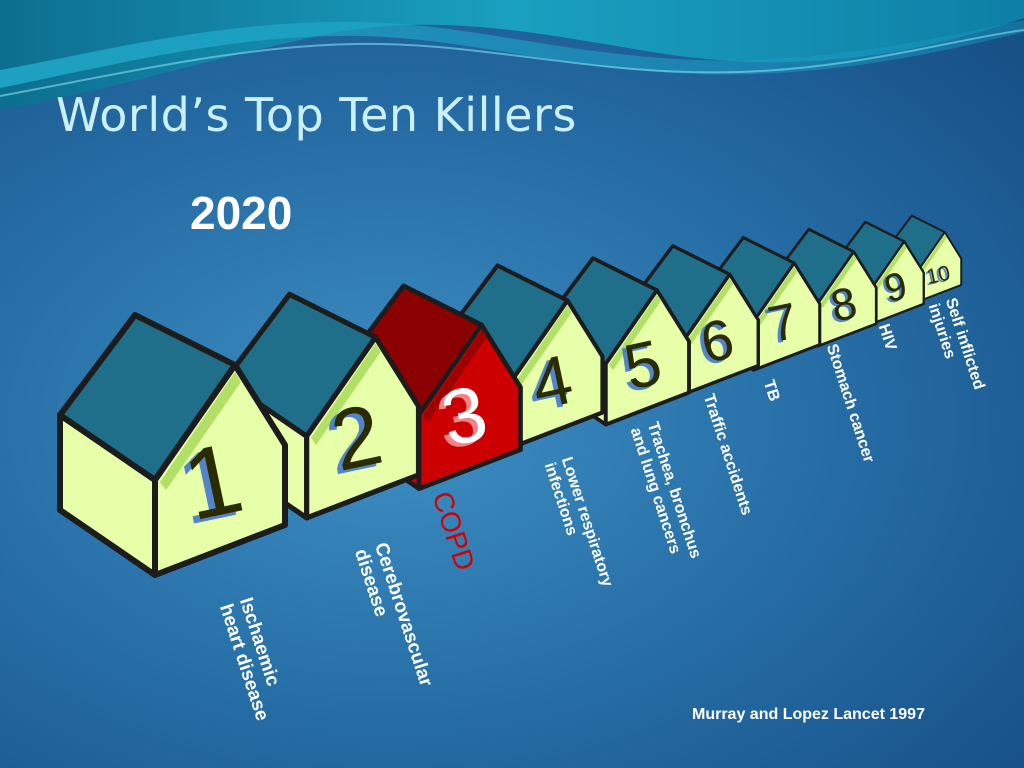 The height and width of the screenshot is (768, 1024). What do you see at coordinates (241, 213) in the screenshot?
I see `year-heading: 2020` at bounding box center [241, 213].